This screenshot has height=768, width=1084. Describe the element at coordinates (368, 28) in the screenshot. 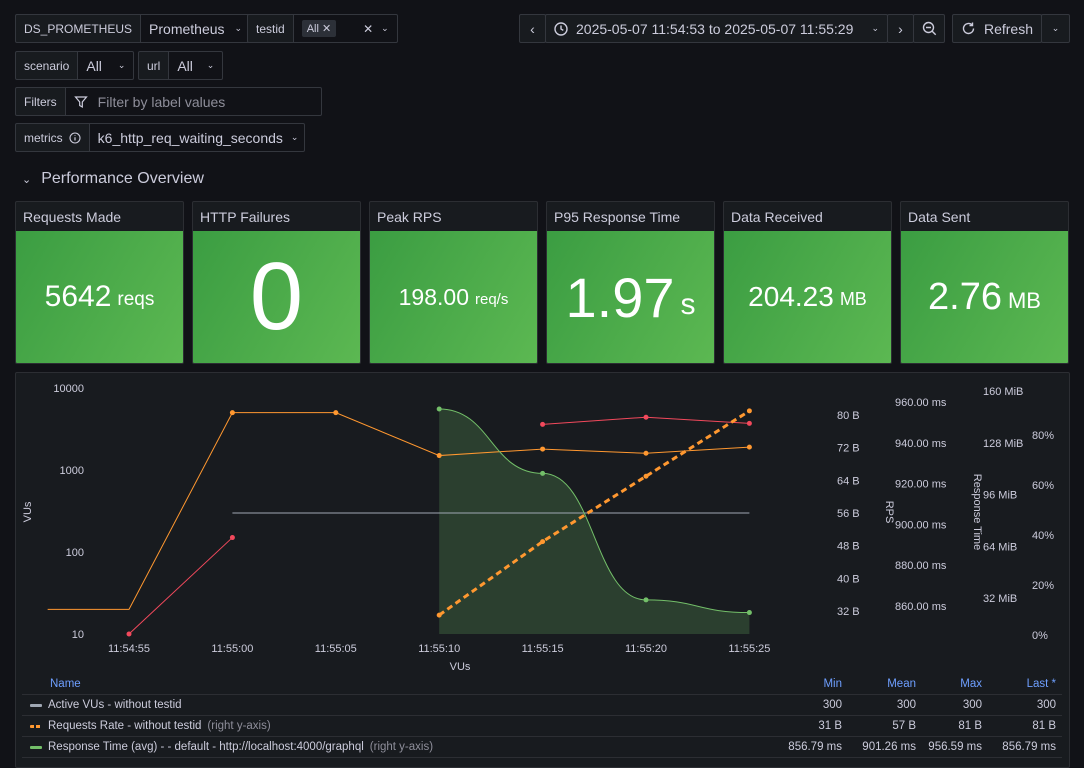

I see `clear-icon: ✕` at that location.